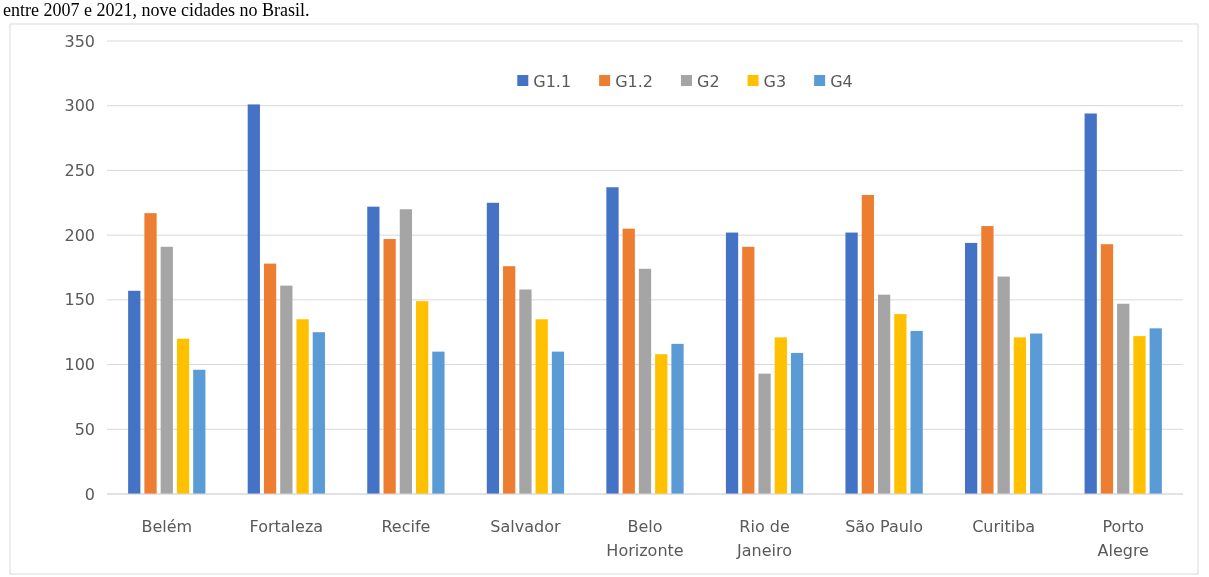  Describe the element at coordinates (884, 526) in the screenshot. I see `x-tick-label: São Paulo` at that location.